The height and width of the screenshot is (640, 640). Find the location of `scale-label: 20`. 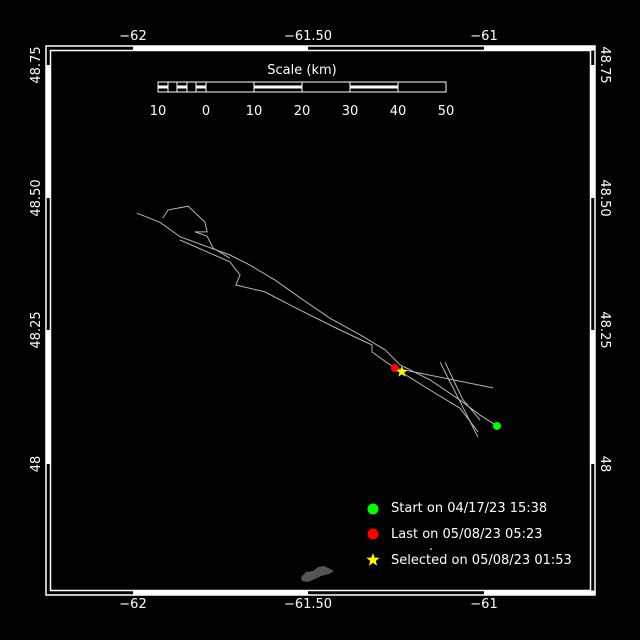

scale-label: 20 is located at coordinates (302, 111).